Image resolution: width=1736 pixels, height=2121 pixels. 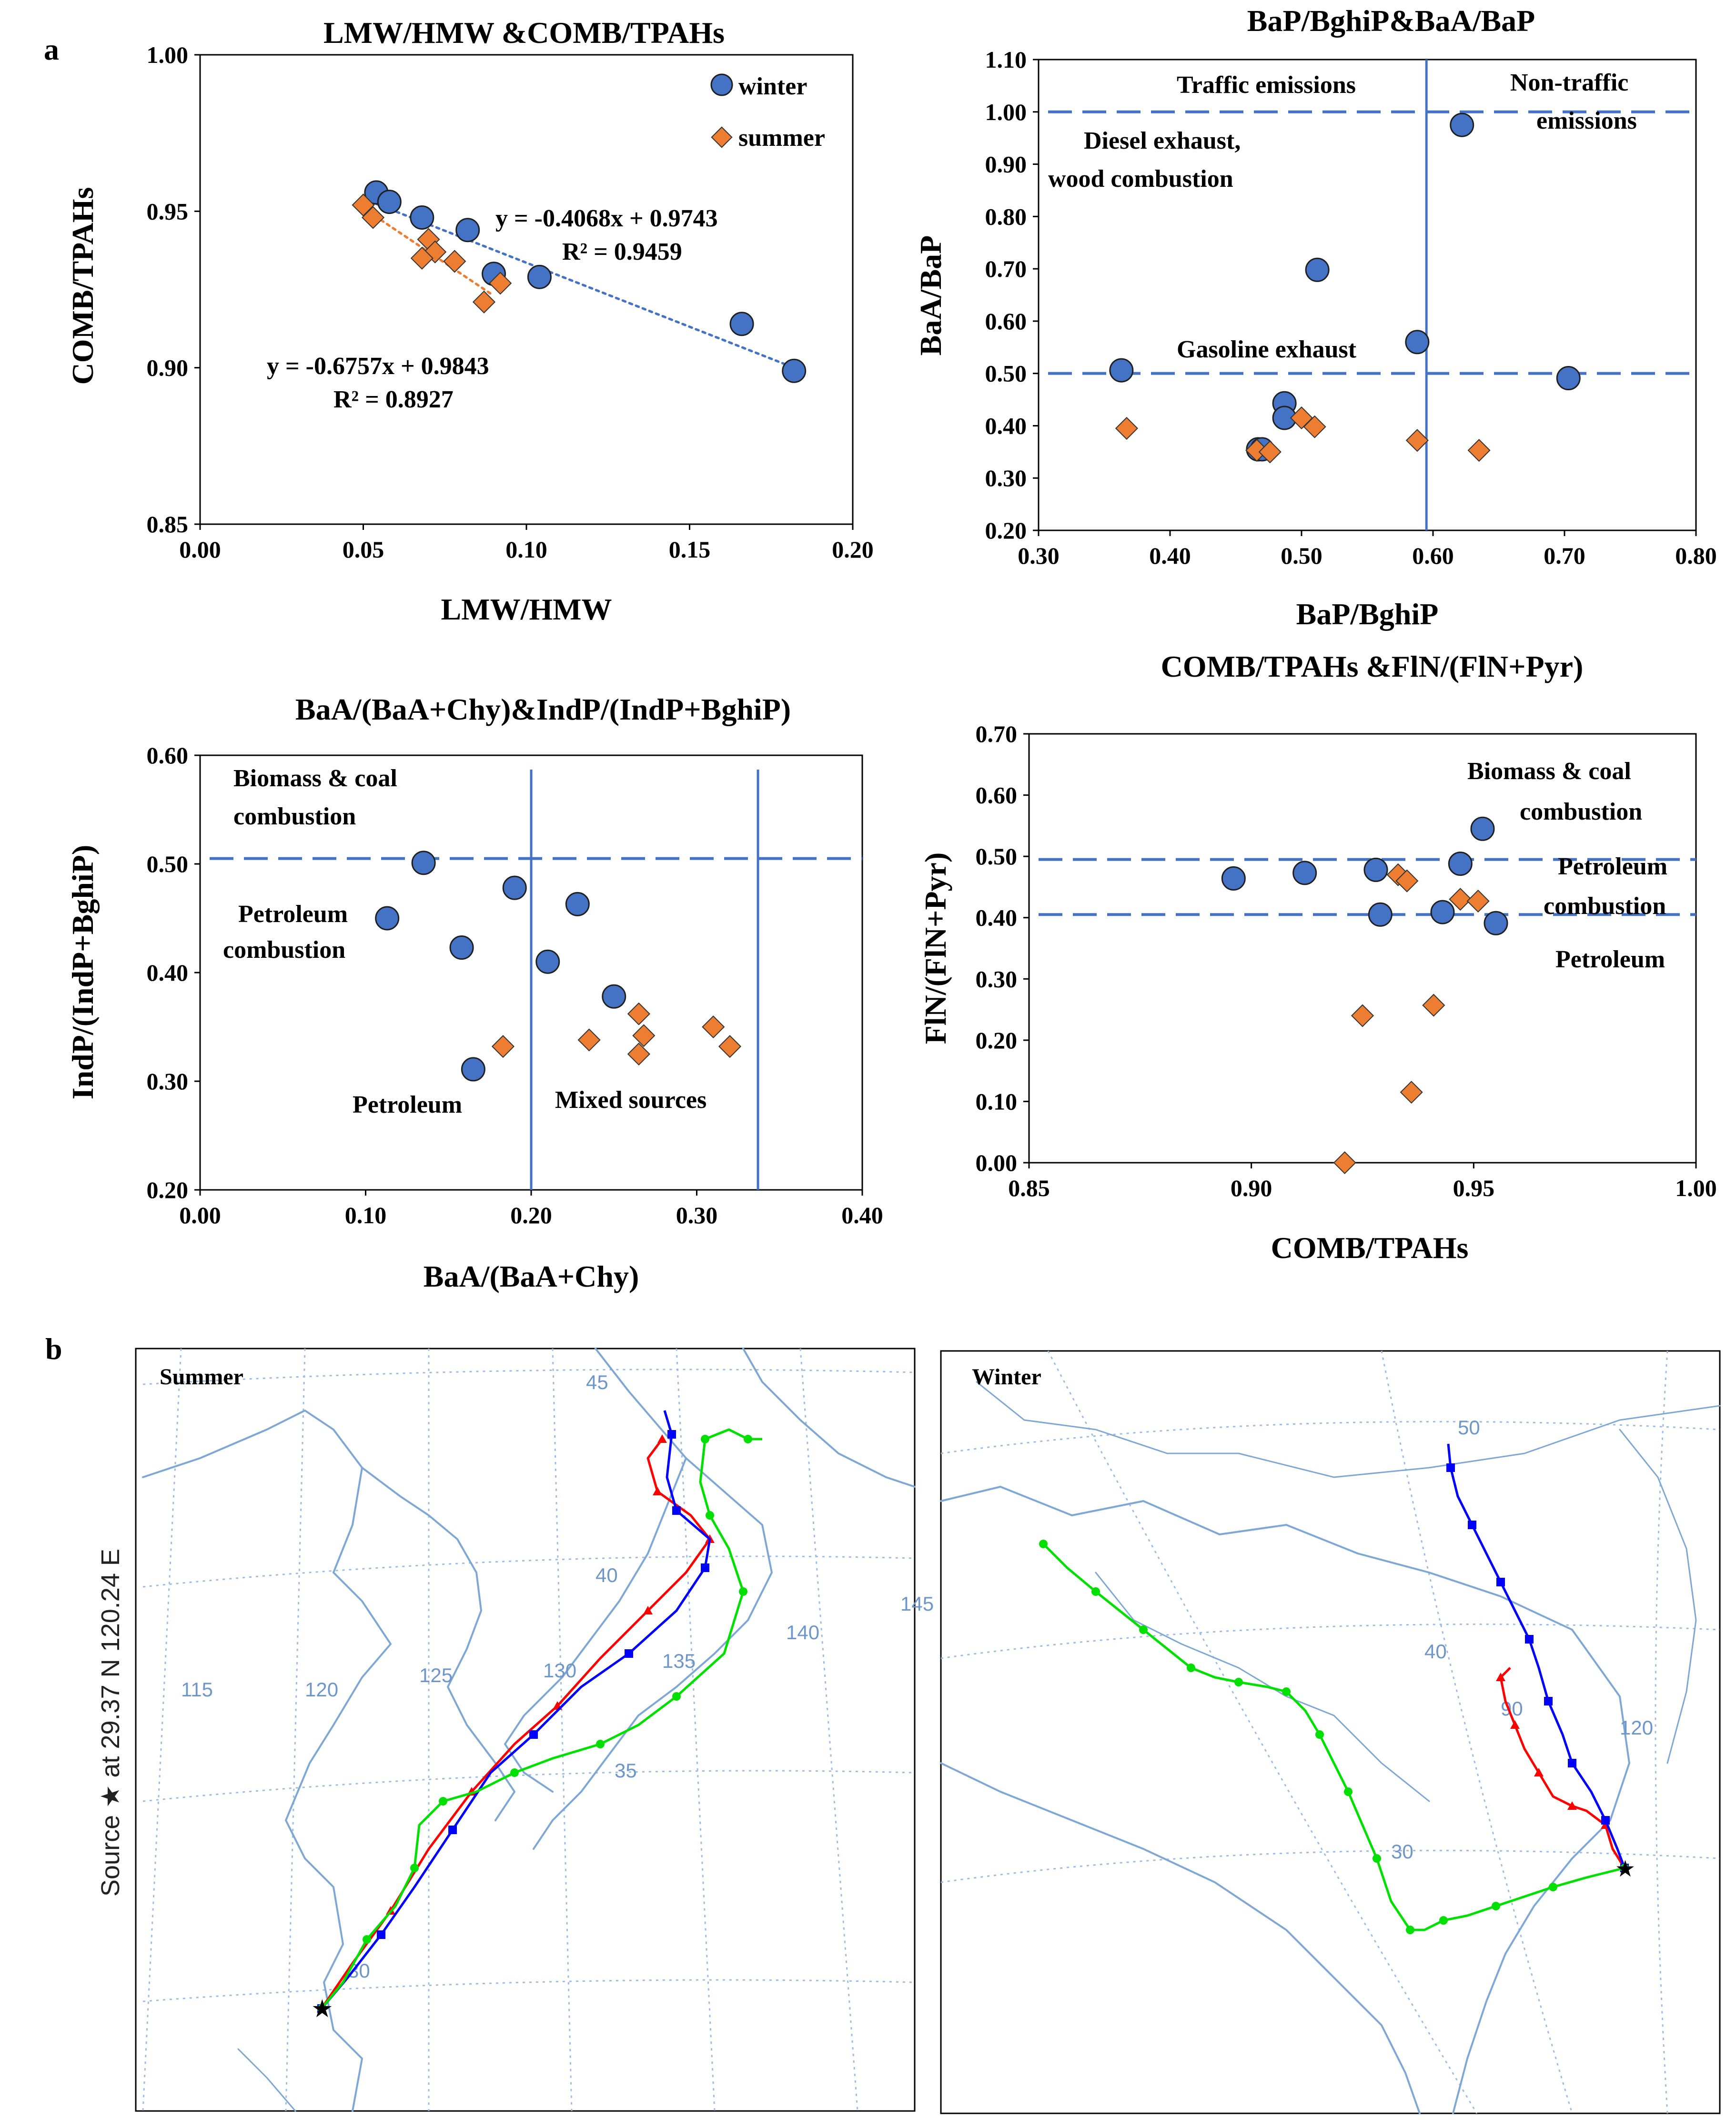 What do you see at coordinates (997, 1162) in the screenshot?
I see `y-tick-label: 0.00` at bounding box center [997, 1162].